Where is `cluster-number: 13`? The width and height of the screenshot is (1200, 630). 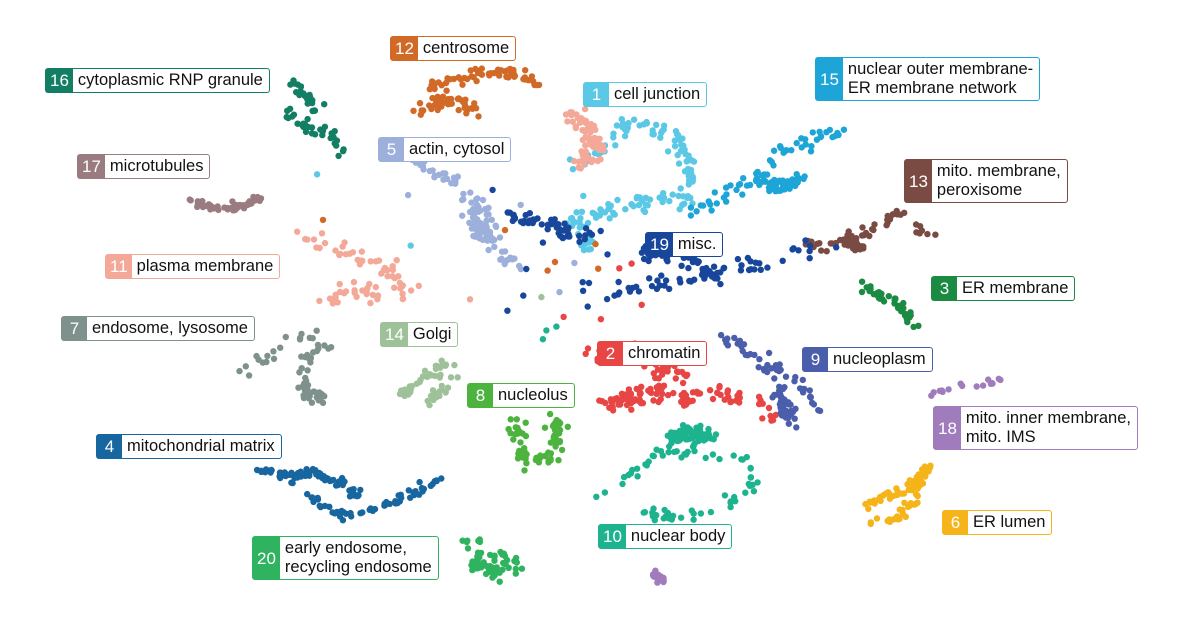 cluster-number: 13 is located at coordinates (918, 181).